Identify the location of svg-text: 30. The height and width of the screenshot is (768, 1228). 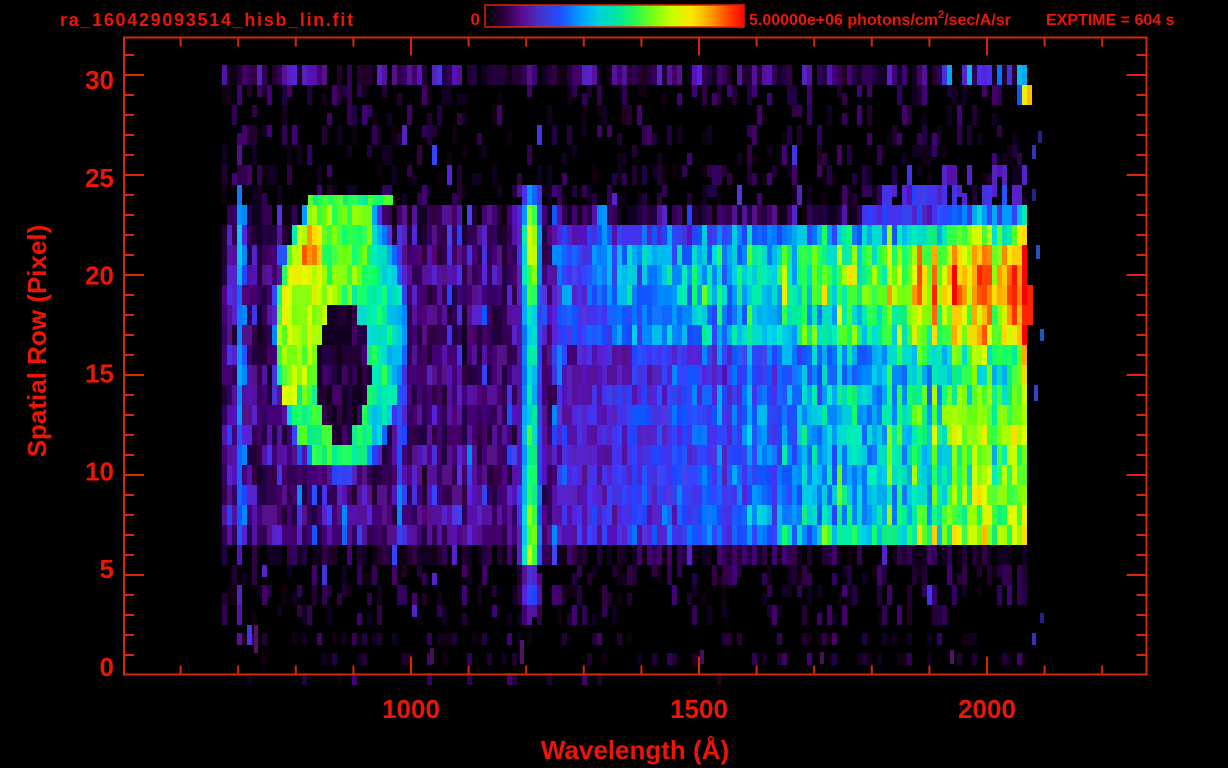
(99, 80).